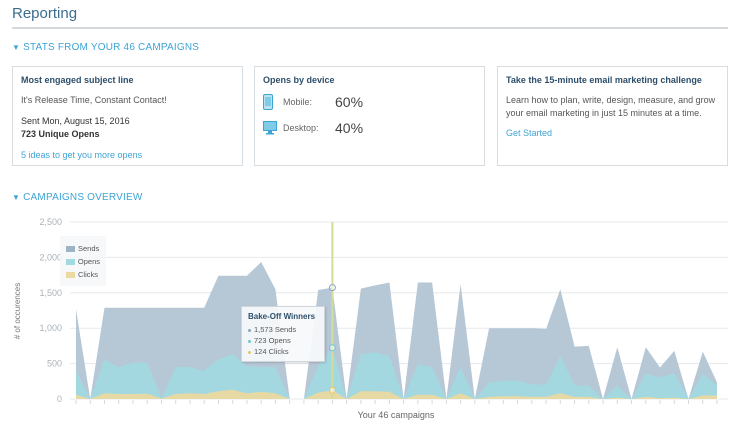 The height and width of the screenshot is (436, 740). I want to click on hover-point-sends, so click(332, 288).